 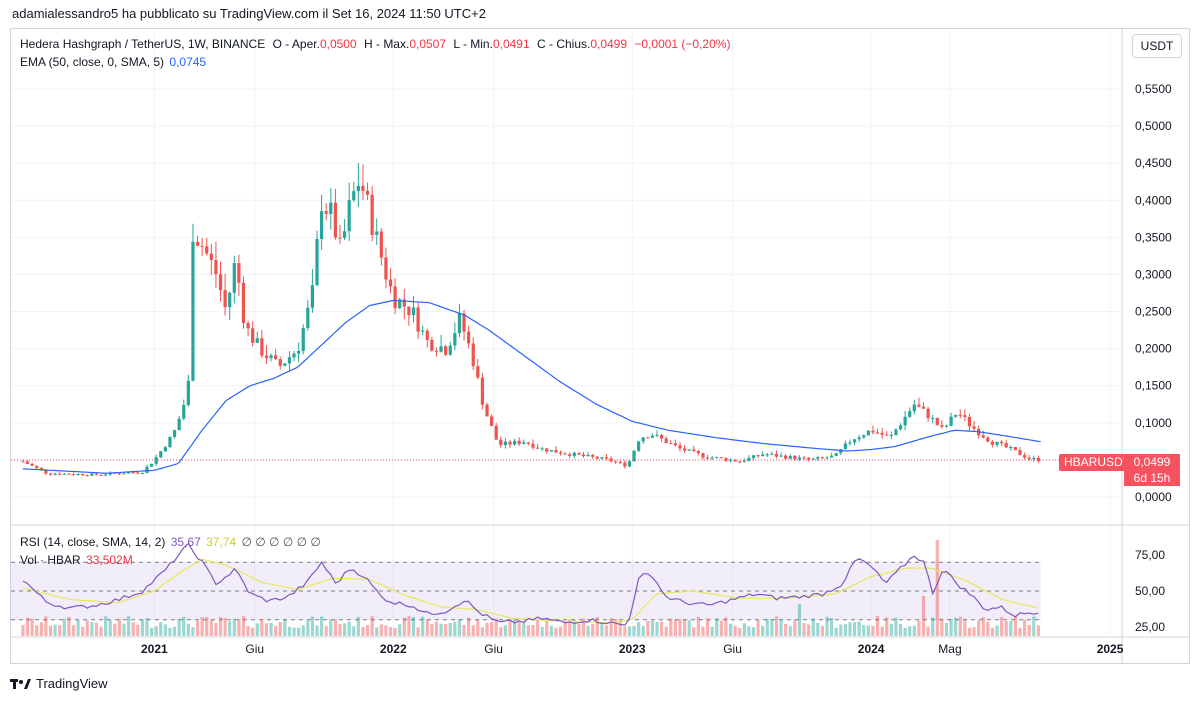 What do you see at coordinates (93, 542) in the screenshot?
I see `rsi-label: RSI (14, close, SMA, 14, 2)` at bounding box center [93, 542].